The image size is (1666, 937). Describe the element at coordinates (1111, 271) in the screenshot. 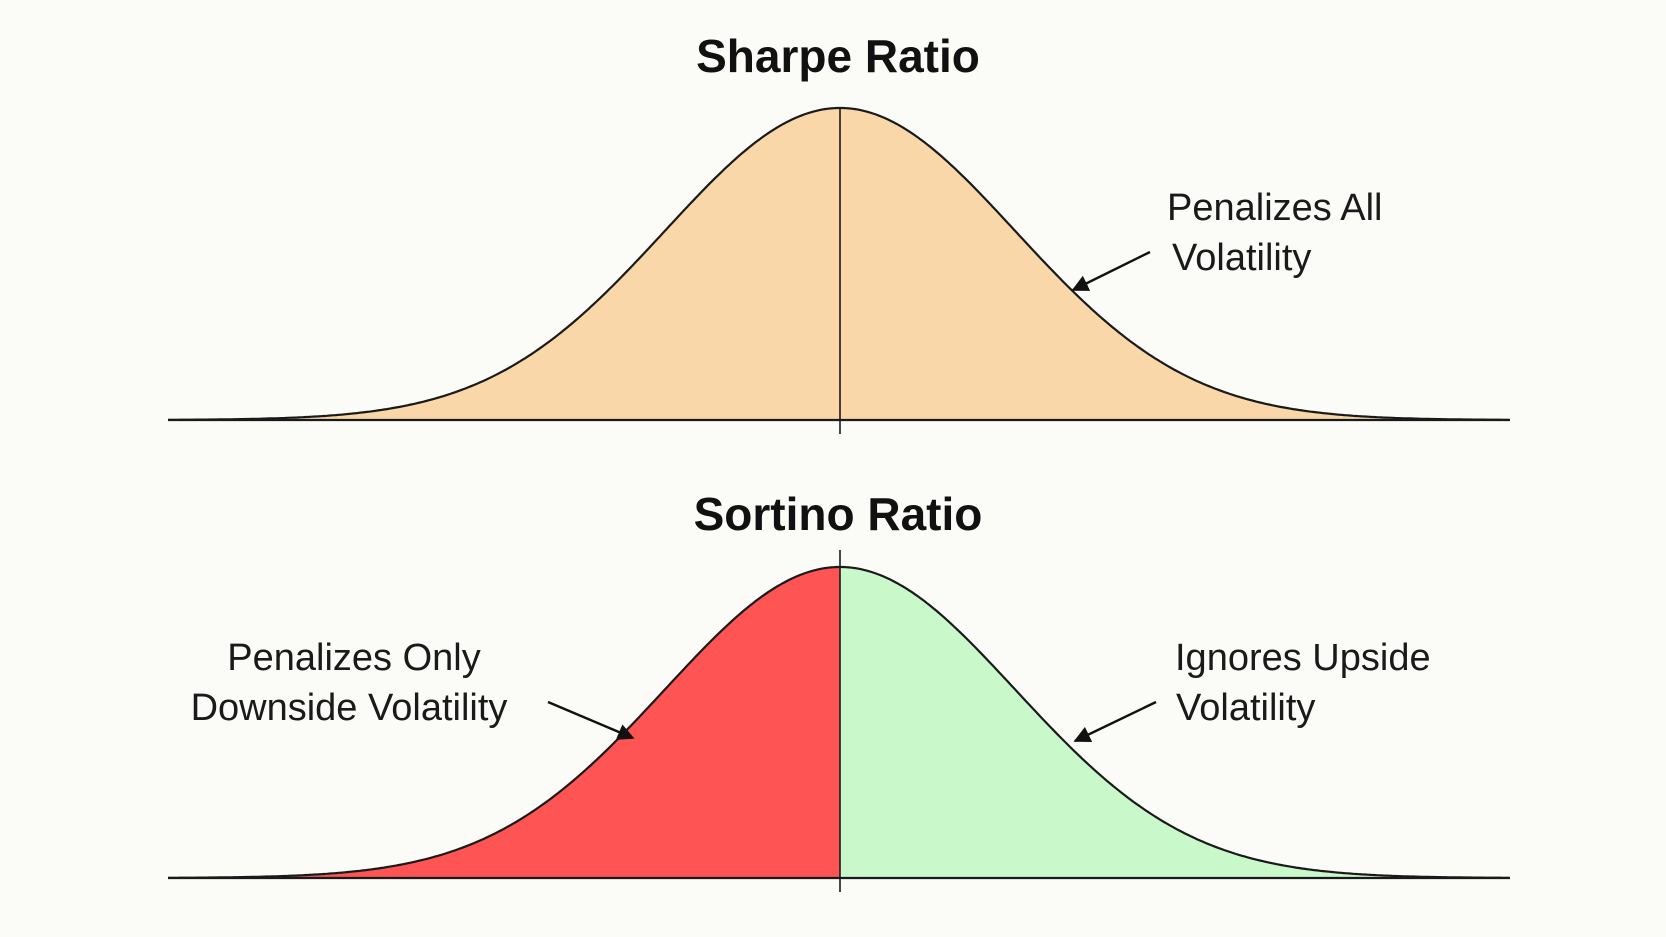

I see `sharpe-arrow` at that location.